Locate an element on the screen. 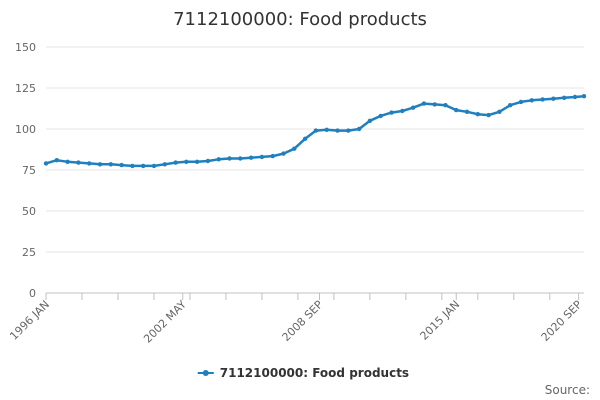 This screenshot has height=400, width=600. x-tick-label: 2020 SEP is located at coordinates (562, 321).